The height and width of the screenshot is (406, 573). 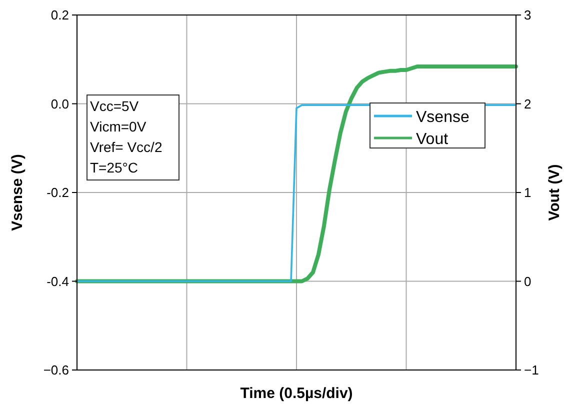 I want to click on y2-tick-label: 0, so click(x=528, y=281).